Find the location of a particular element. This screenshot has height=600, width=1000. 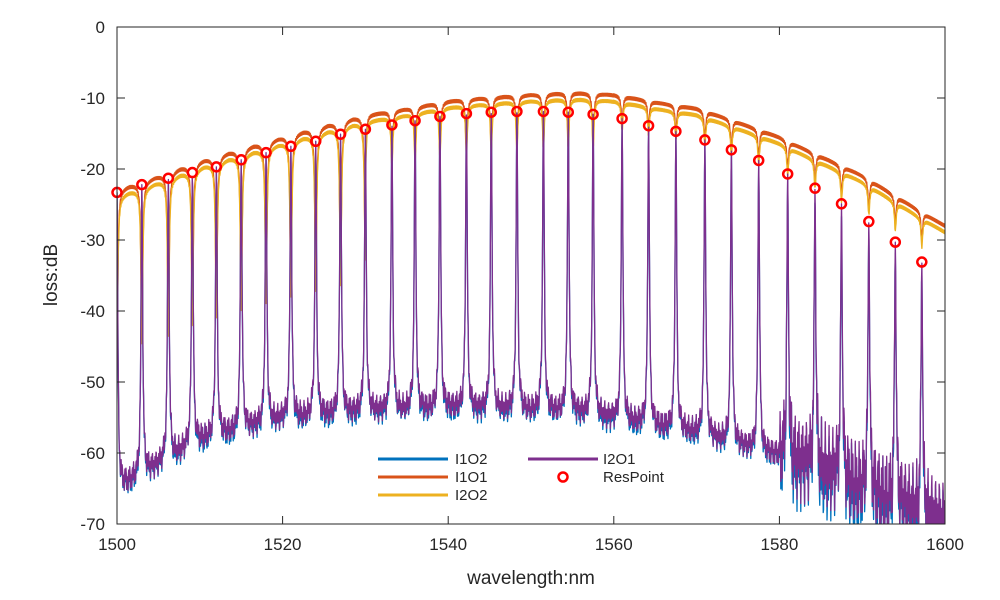

legend: I1O2 I1O1 I2O2 I2O1 ResPoint is located at coordinates (533, 478).